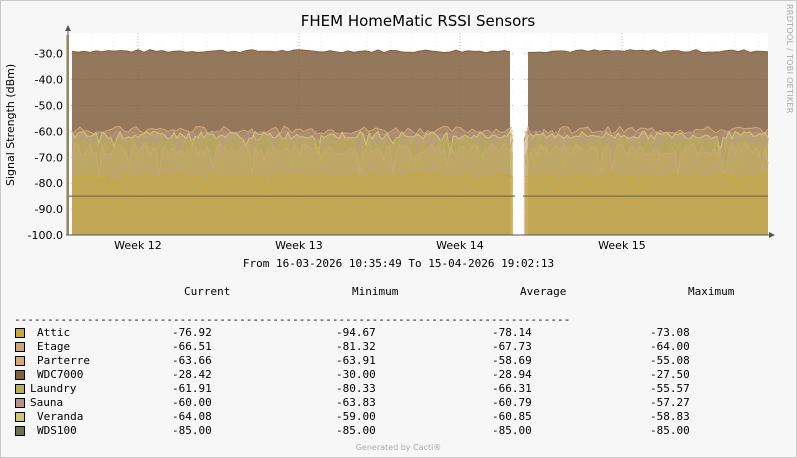 This screenshot has height=458, width=797. What do you see at coordinates (207, 291) in the screenshot?
I see `legend-header-current: Current` at bounding box center [207, 291].